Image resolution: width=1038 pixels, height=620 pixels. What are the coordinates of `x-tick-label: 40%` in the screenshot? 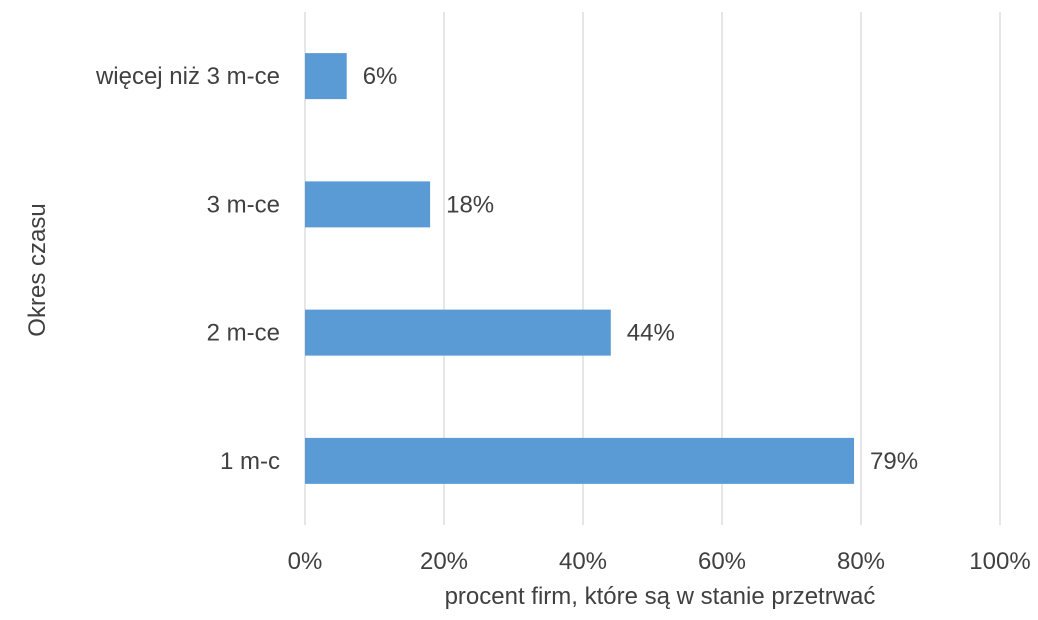 It's located at (583, 561).